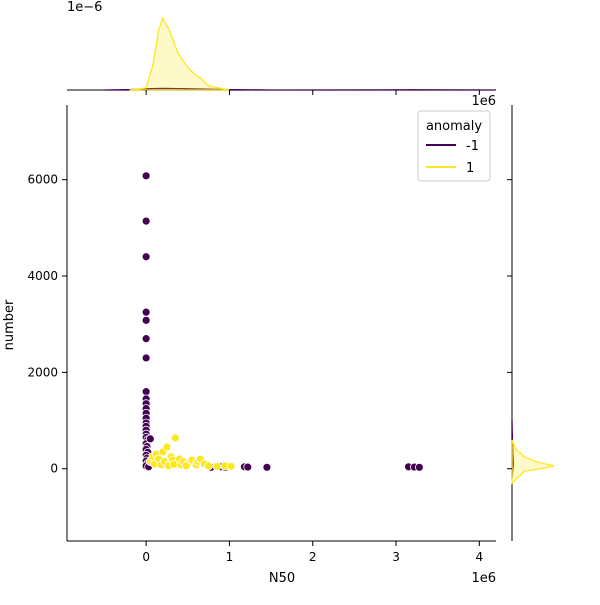 This screenshot has width=600, height=605. Describe the element at coordinates (42, 372) in the screenshot. I see `y-tick-label: 2000` at that location.